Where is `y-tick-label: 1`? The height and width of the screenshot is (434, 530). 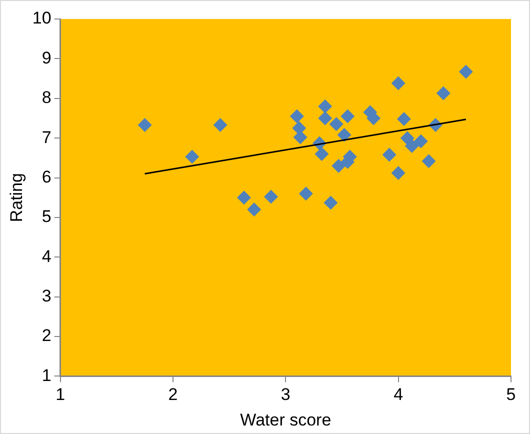
y-tick-label: 1 is located at coordinates (47, 375).